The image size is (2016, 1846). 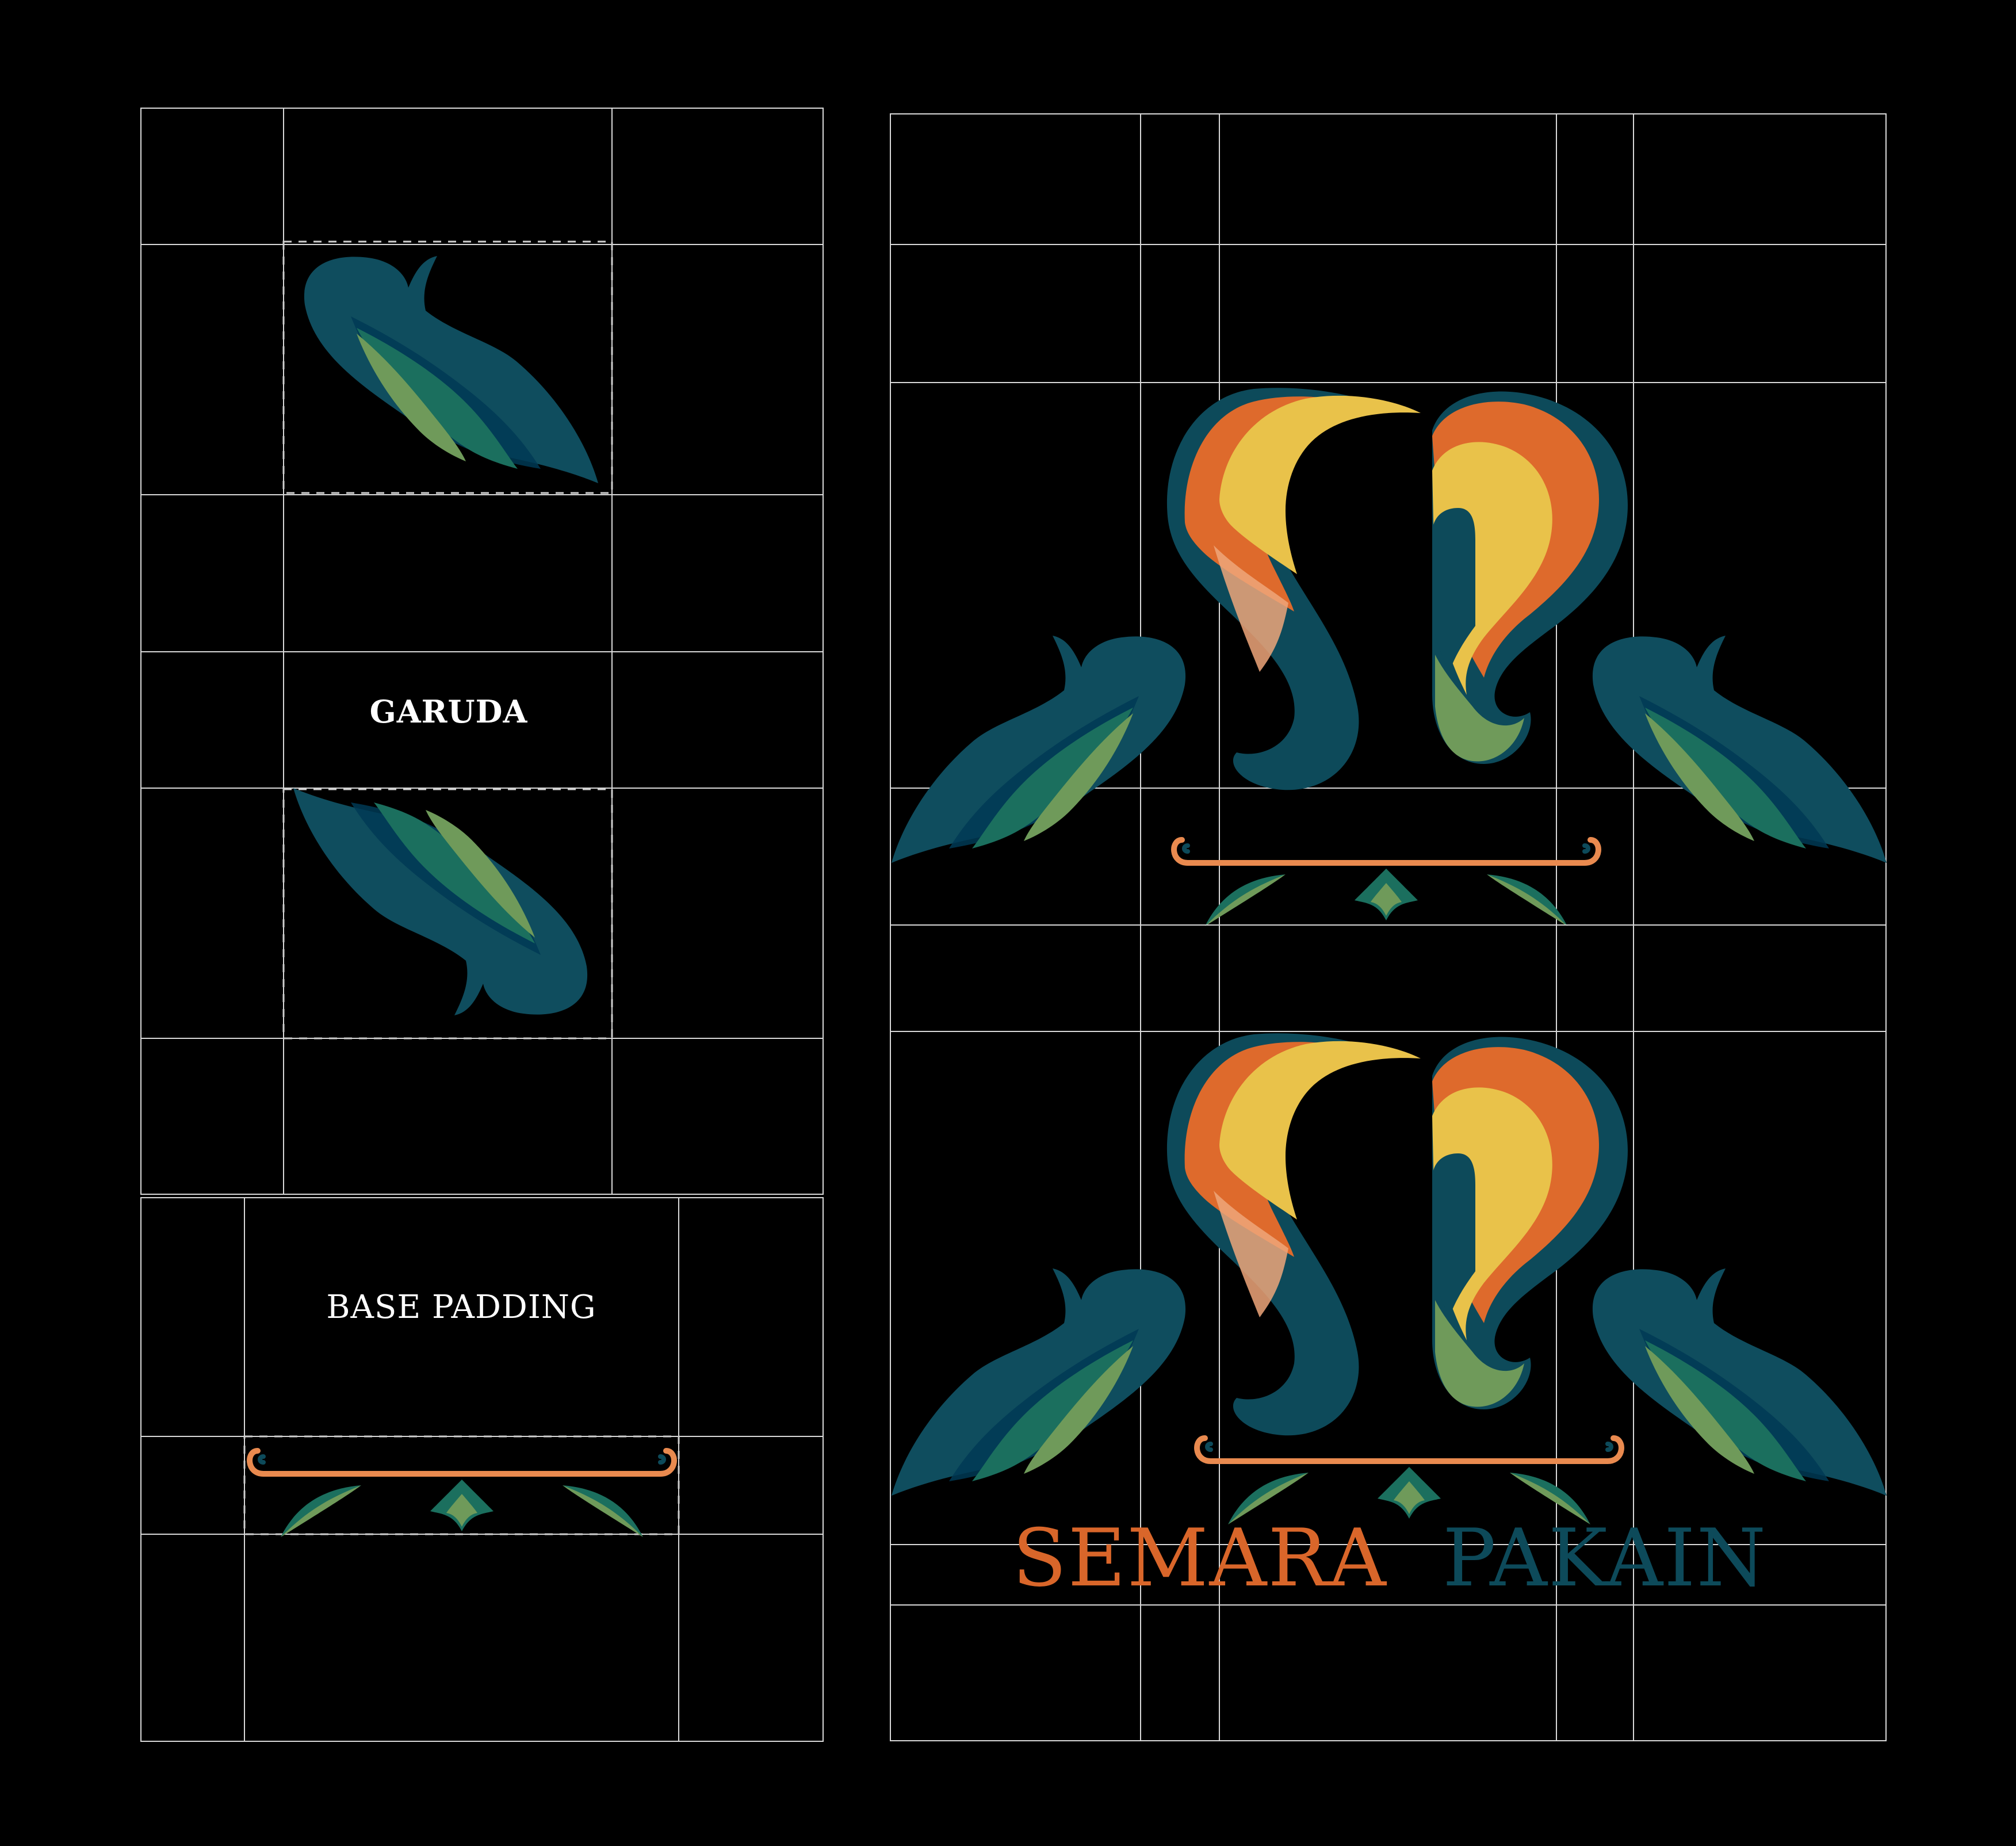 I want to click on brand-name-pakain: PAKAIN, so click(x=1605, y=1558).